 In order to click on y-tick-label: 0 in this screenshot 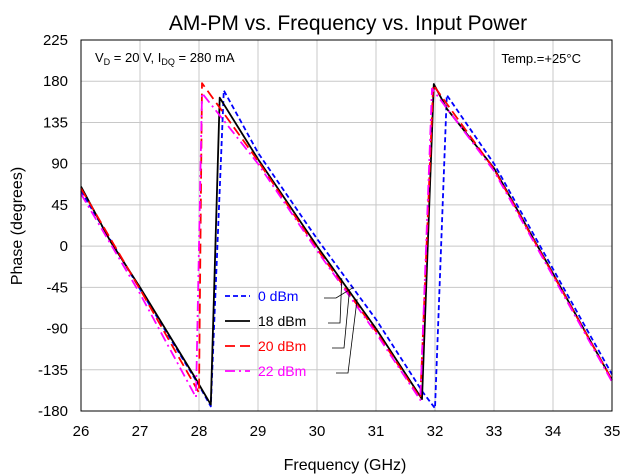, I will do `click(64, 246)`.